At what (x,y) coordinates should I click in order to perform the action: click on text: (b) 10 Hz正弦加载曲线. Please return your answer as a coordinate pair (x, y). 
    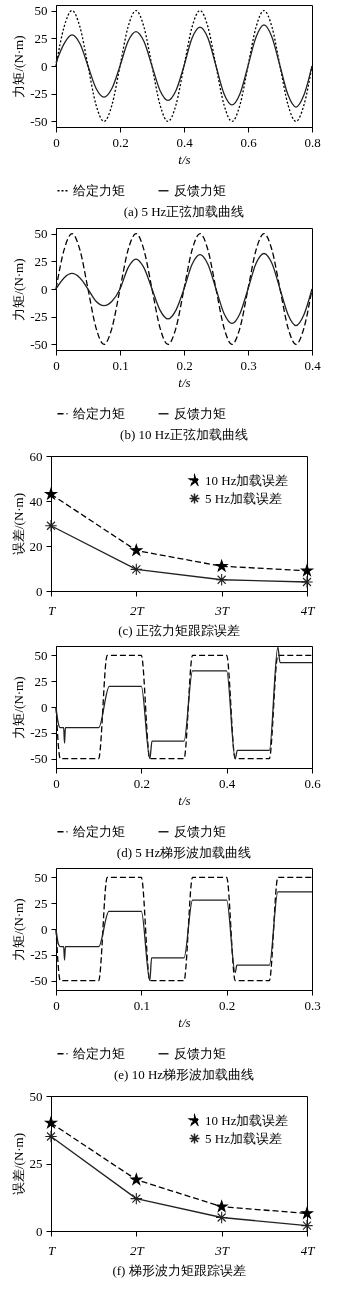
    Looking at the image, I should click on (184, 434).